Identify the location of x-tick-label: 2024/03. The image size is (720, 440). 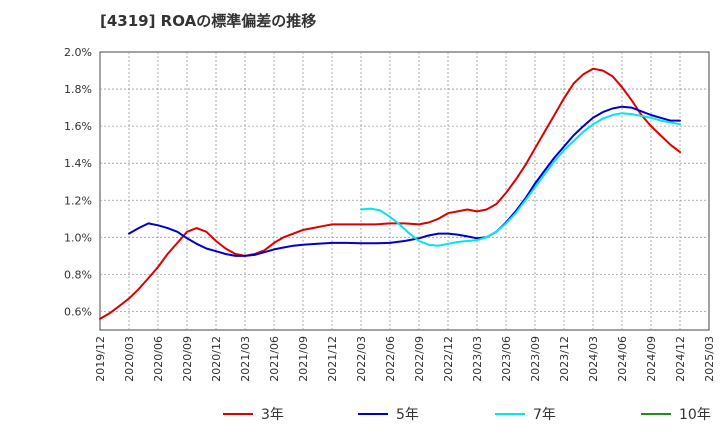
(593, 359).